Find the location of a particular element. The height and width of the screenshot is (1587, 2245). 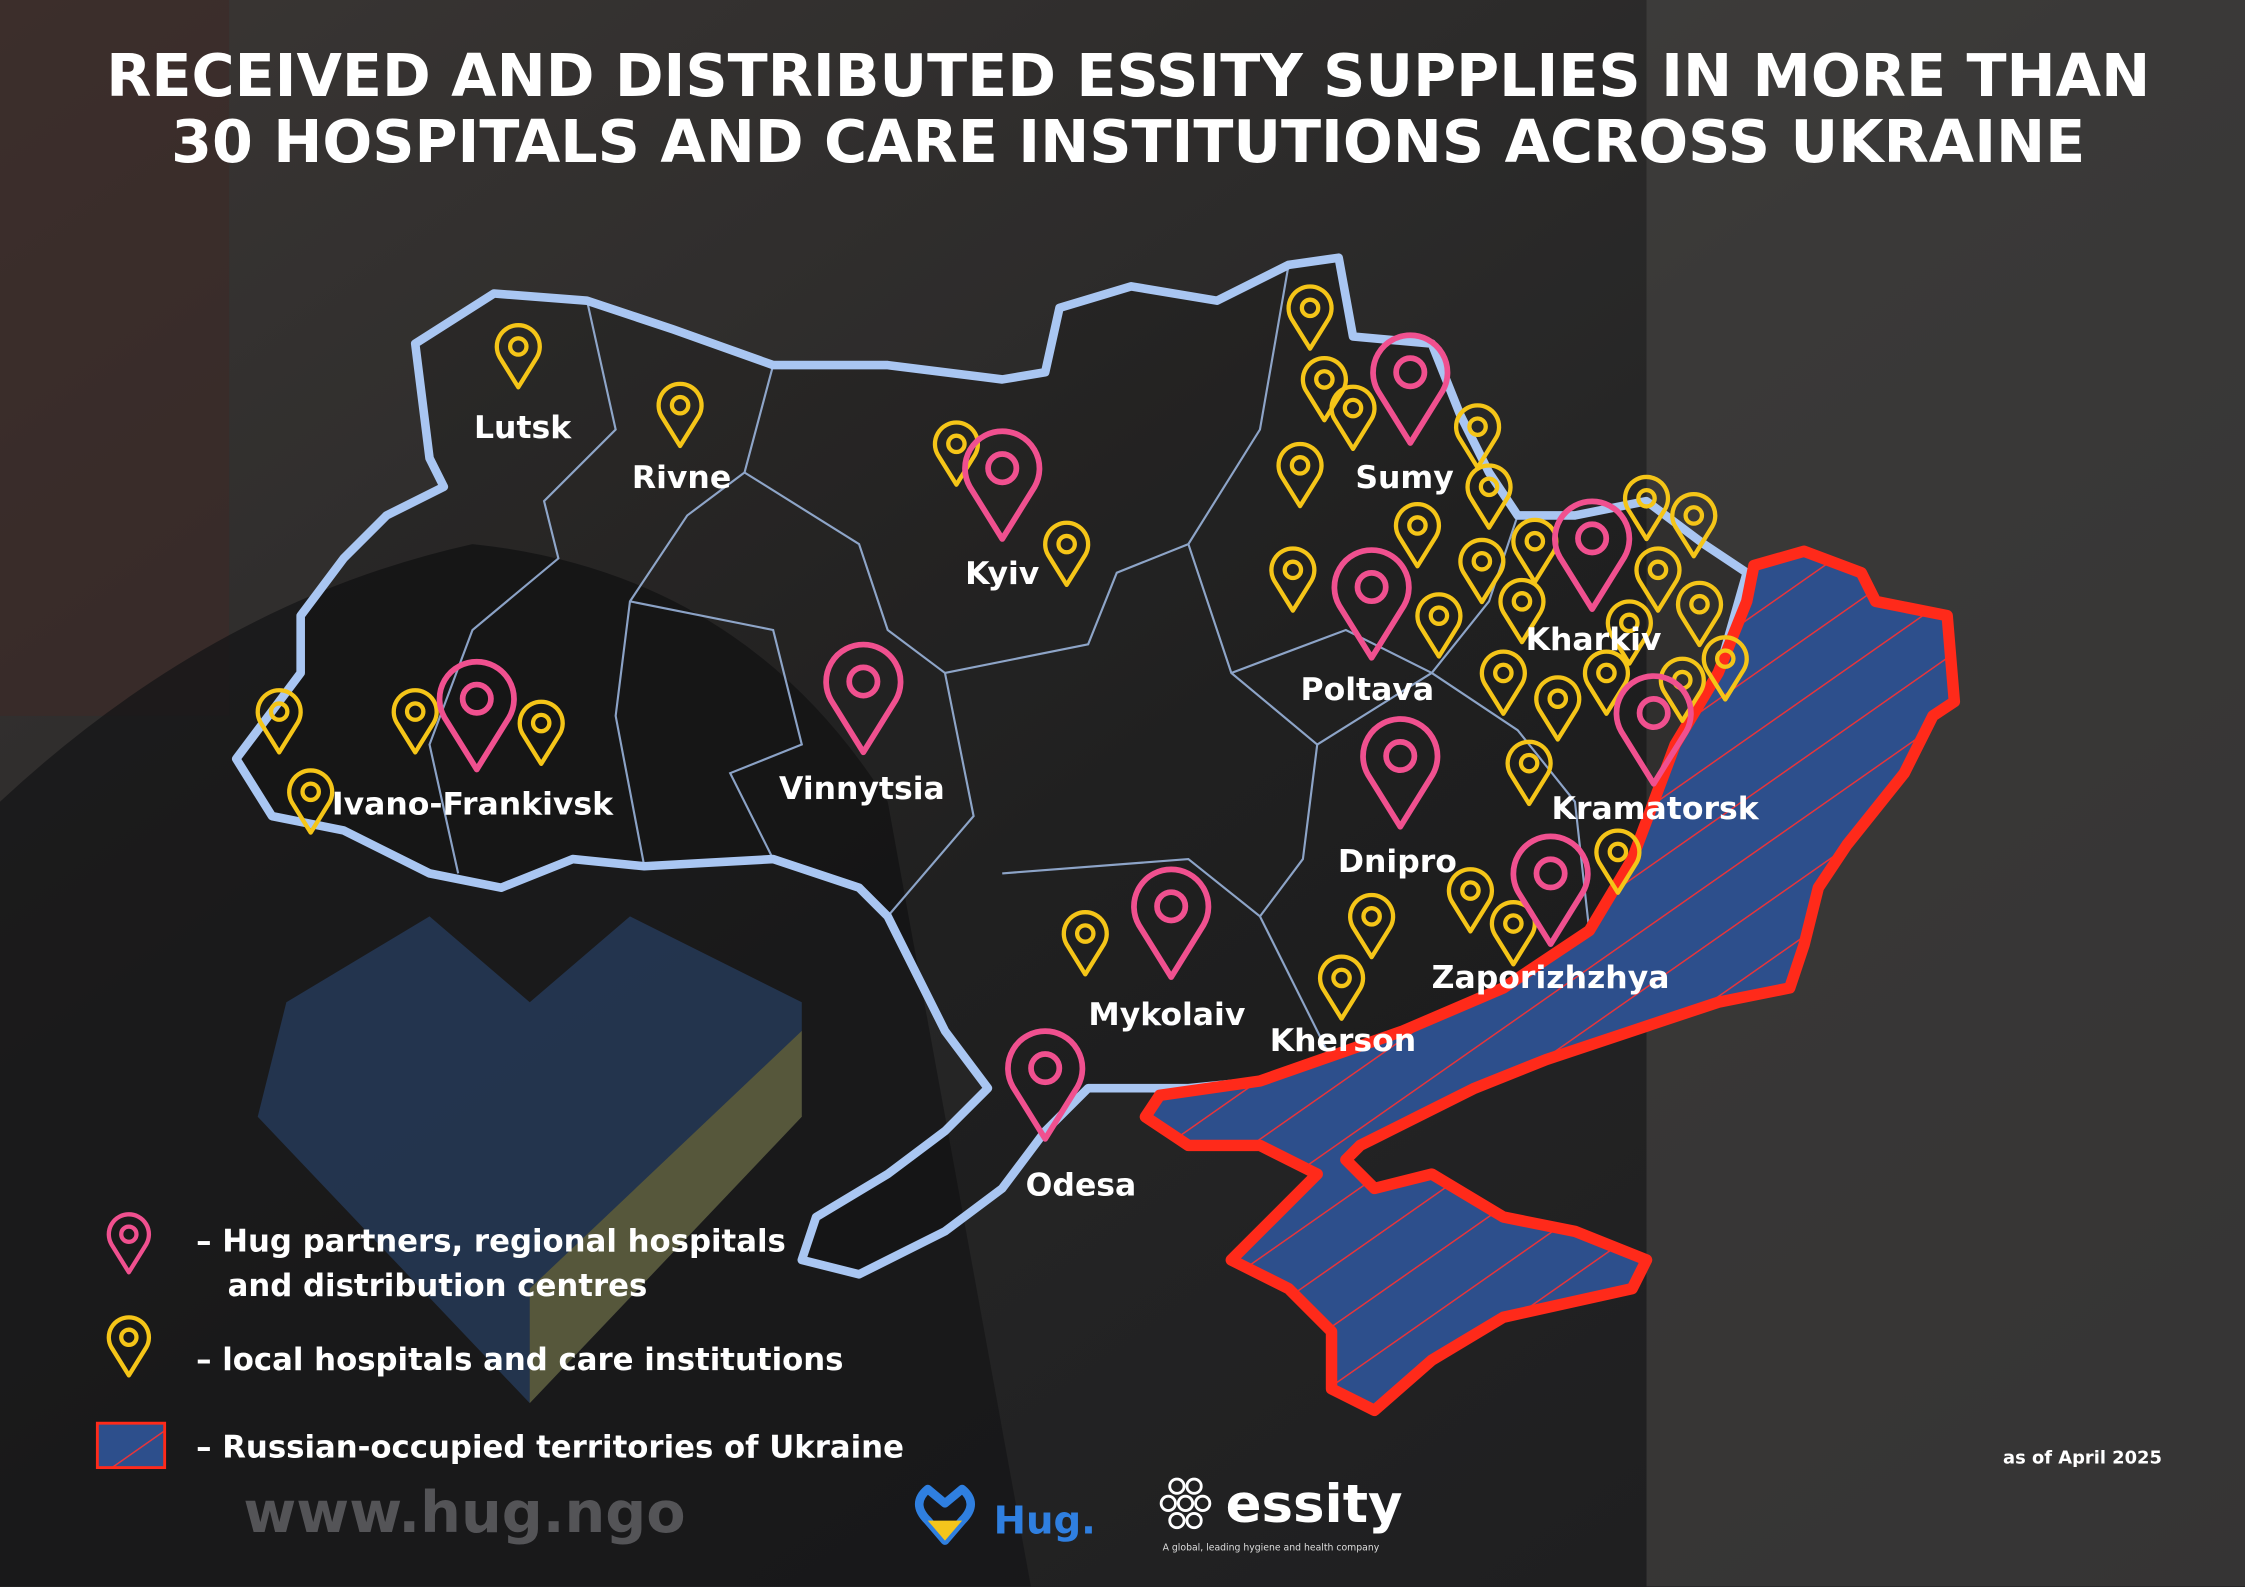

legend-pin-local is located at coordinates (129, 1346).